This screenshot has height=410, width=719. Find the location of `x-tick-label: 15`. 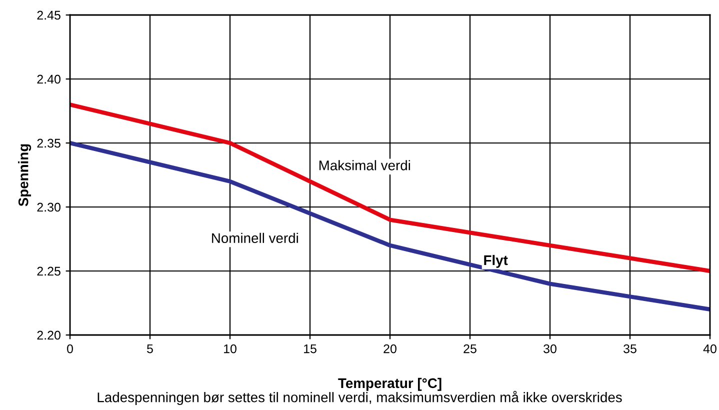

x-tick-label: 15 is located at coordinates (310, 349).